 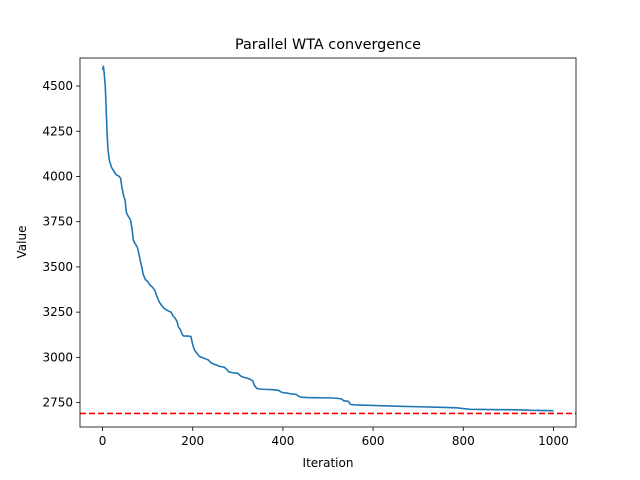 What do you see at coordinates (22, 242) in the screenshot?
I see `y-axis-label: Value` at bounding box center [22, 242].